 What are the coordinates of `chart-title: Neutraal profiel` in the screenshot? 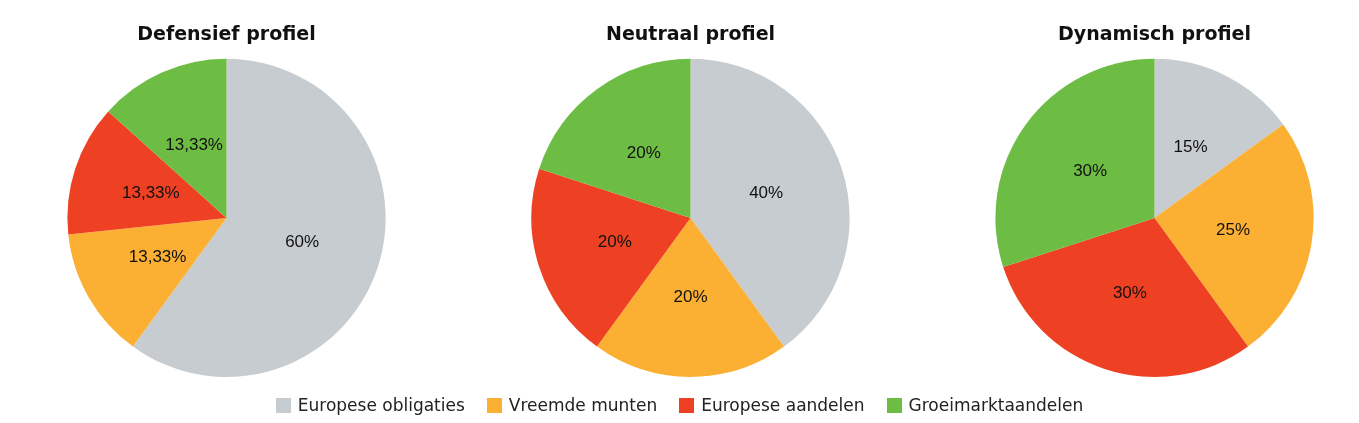 It's located at (690, 33).